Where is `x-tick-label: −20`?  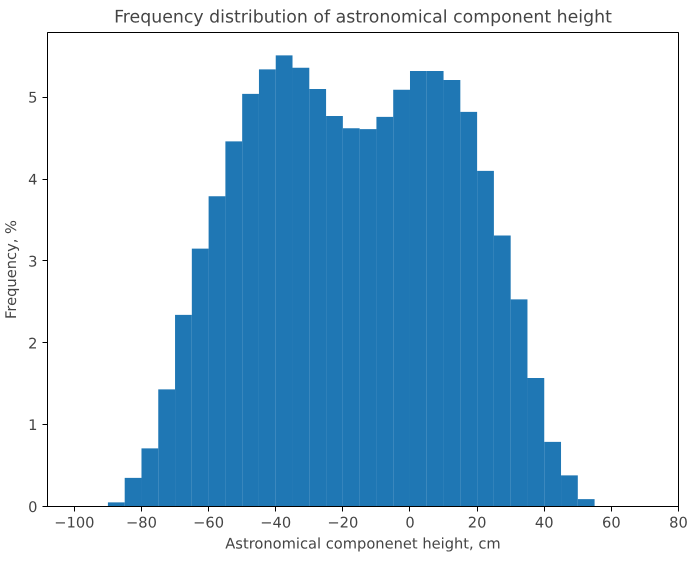
x-tick-label: −20 is located at coordinates (342, 523).